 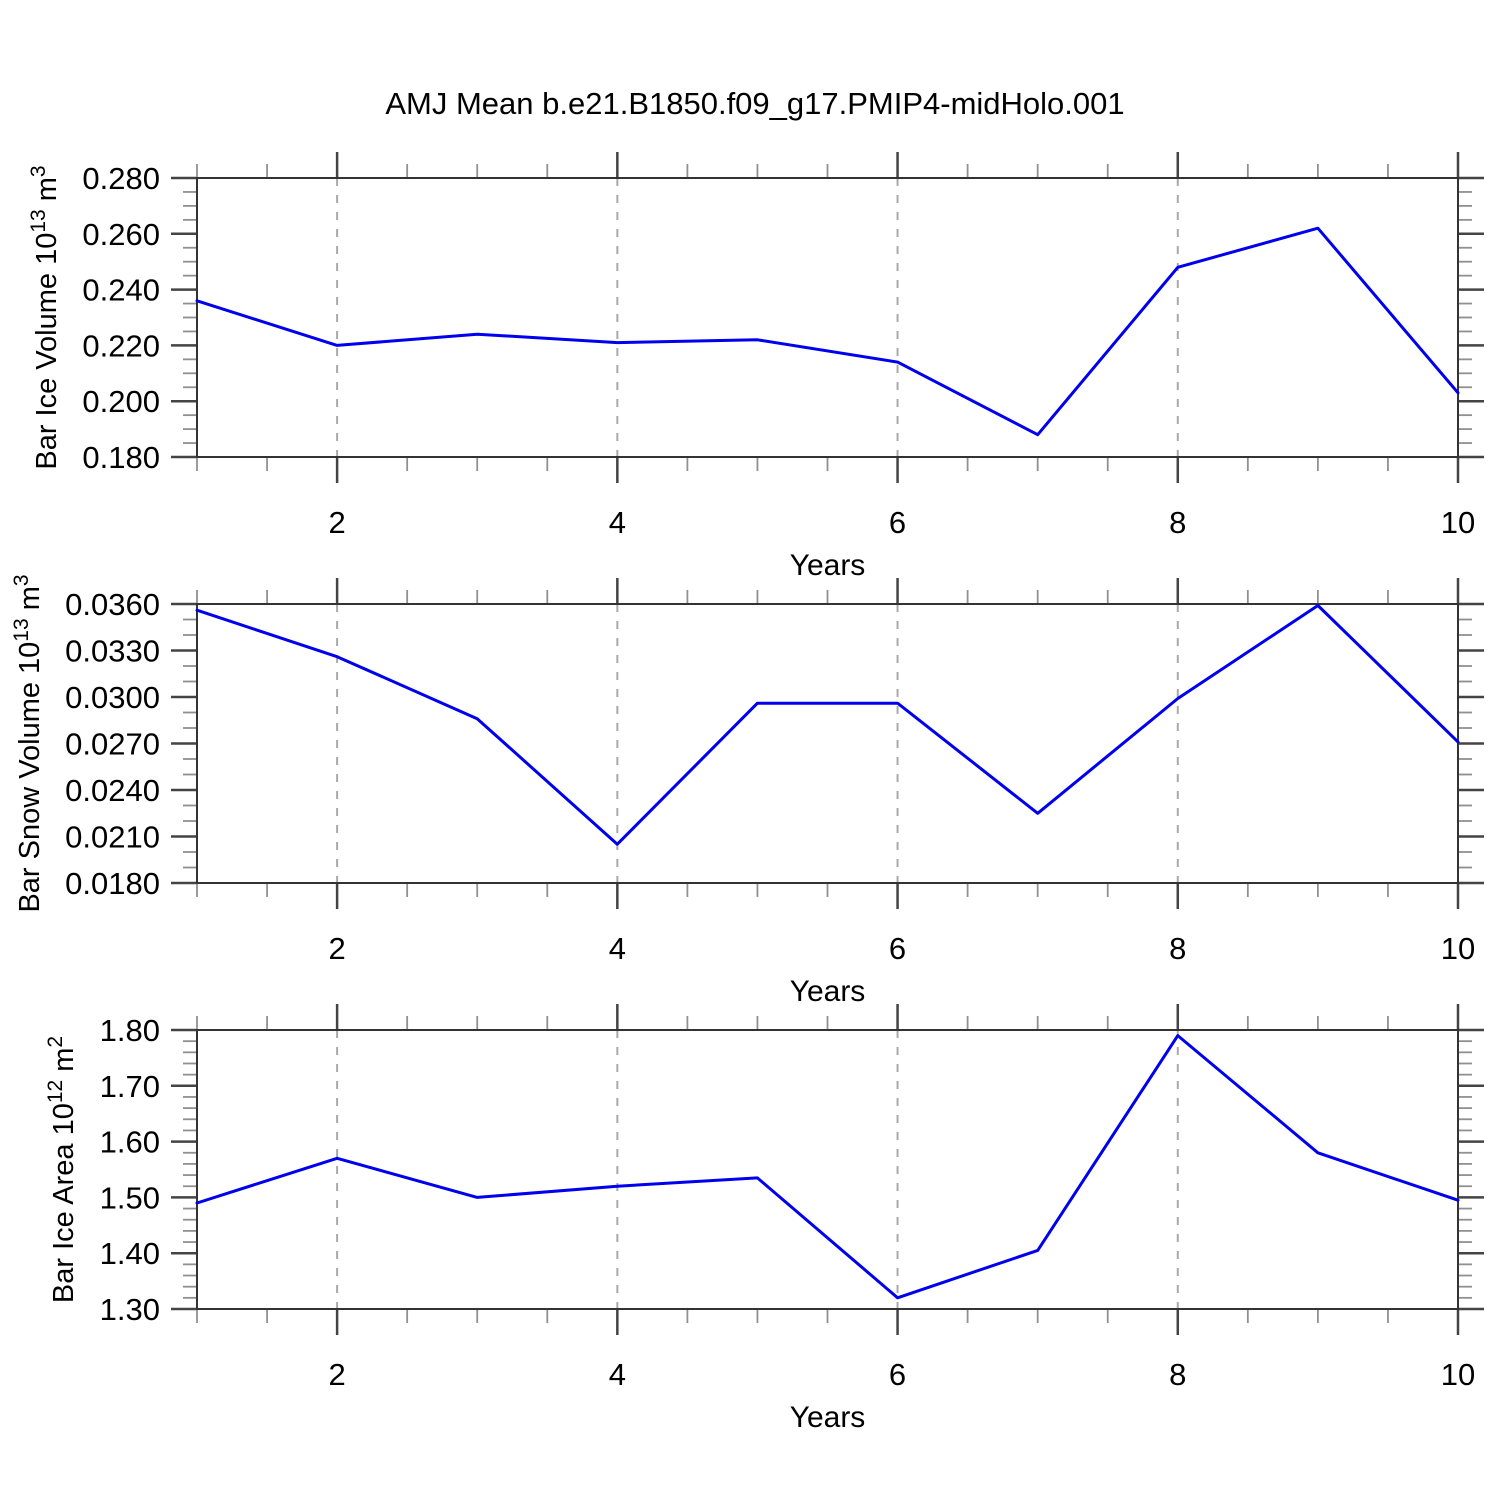 I want to click on snow-volume-y-tick-label: 0.0240, so click(x=112, y=790).